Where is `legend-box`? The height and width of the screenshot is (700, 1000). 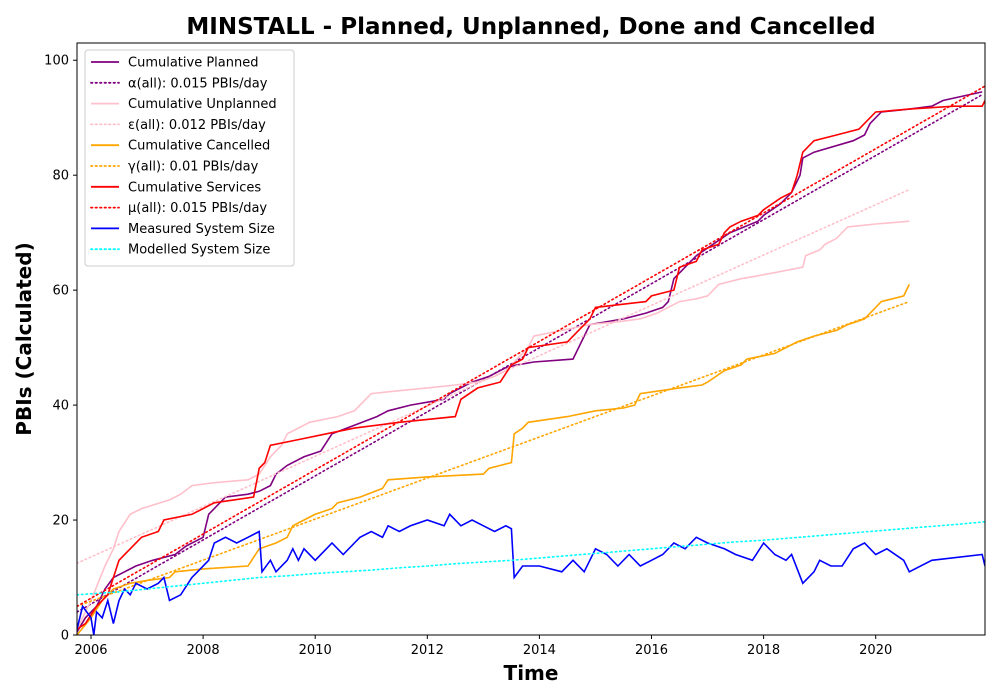
legend-box is located at coordinates (189, 158).